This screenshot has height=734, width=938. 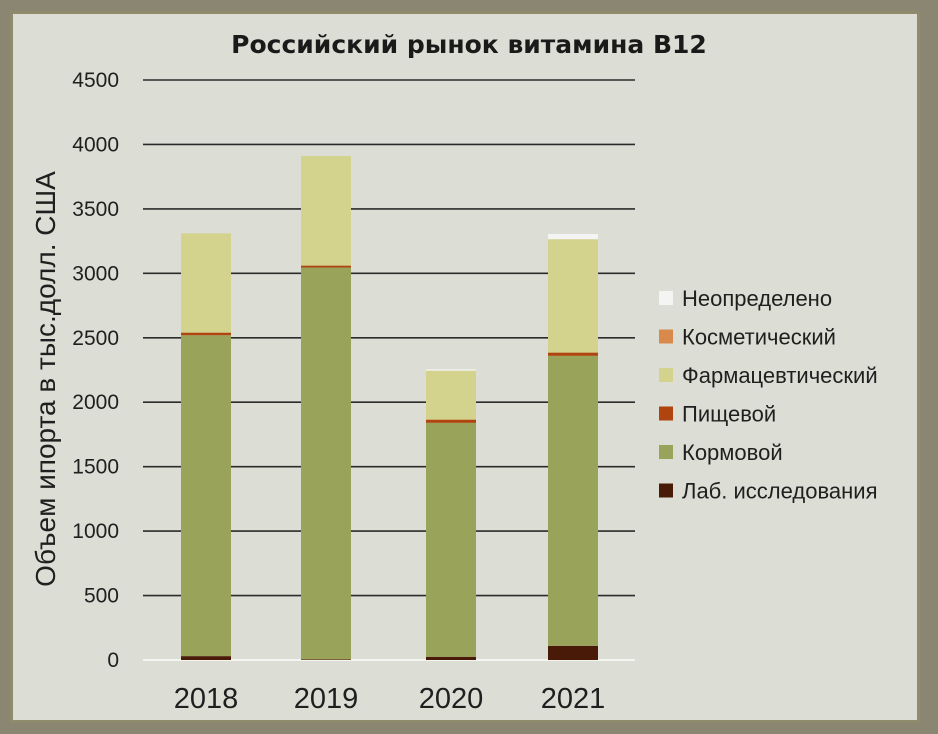 What do you see at coordinates (326, 699) in the screenshot?
I see `x-tick-label: 2019` at bounding box center [326, 699].